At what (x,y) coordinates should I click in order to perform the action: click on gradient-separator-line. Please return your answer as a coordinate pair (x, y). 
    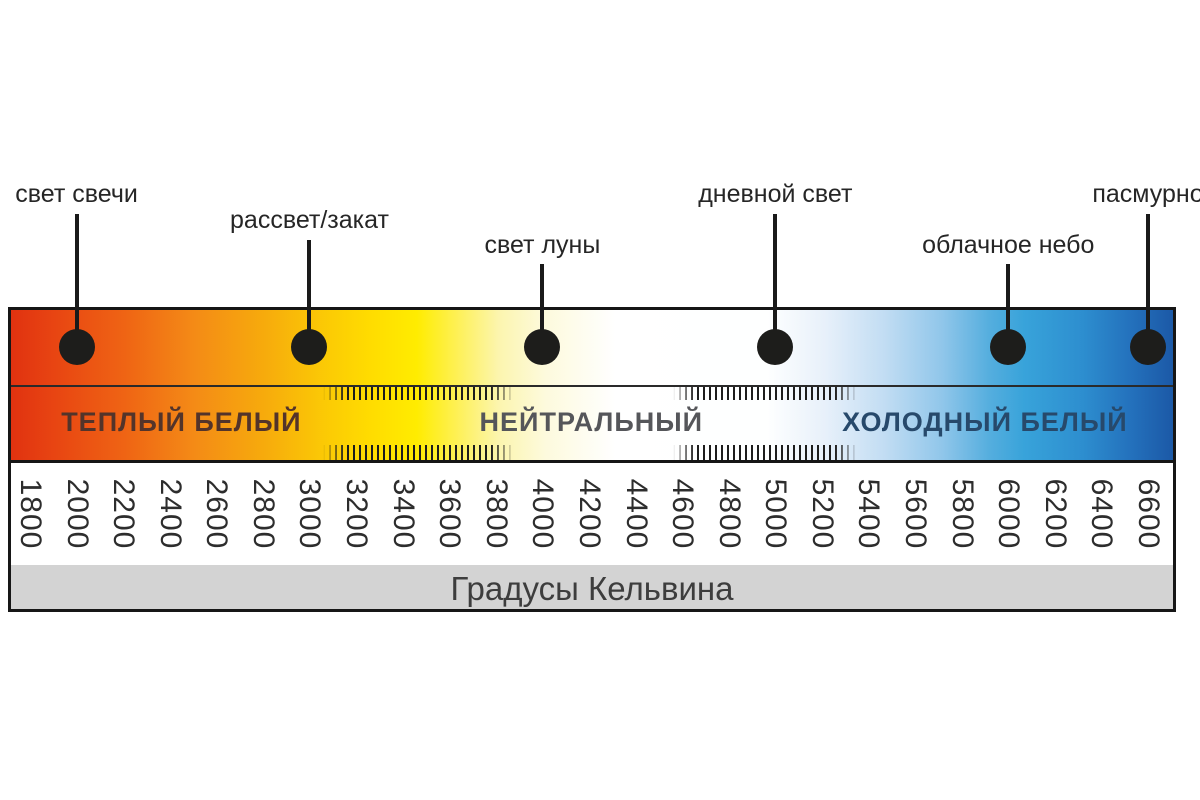
    Looking at the image, I should click on (592, 386).